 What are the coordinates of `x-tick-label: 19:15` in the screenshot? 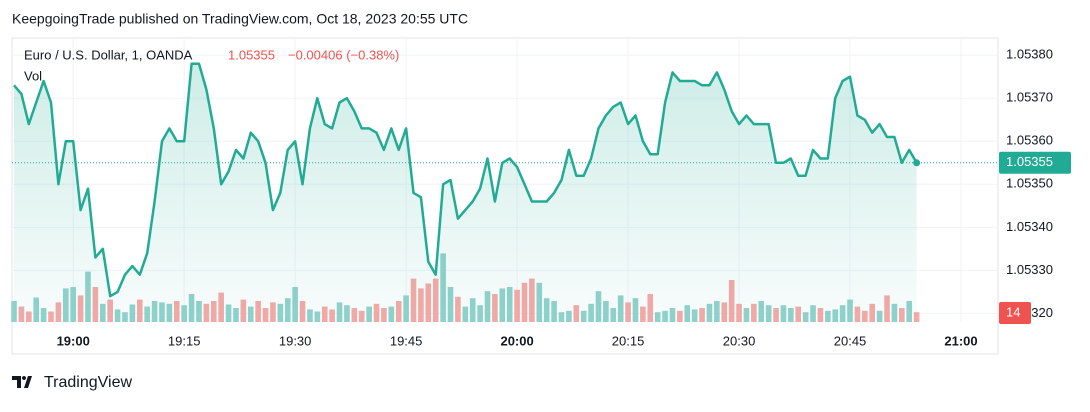 It's located at (184, 340).